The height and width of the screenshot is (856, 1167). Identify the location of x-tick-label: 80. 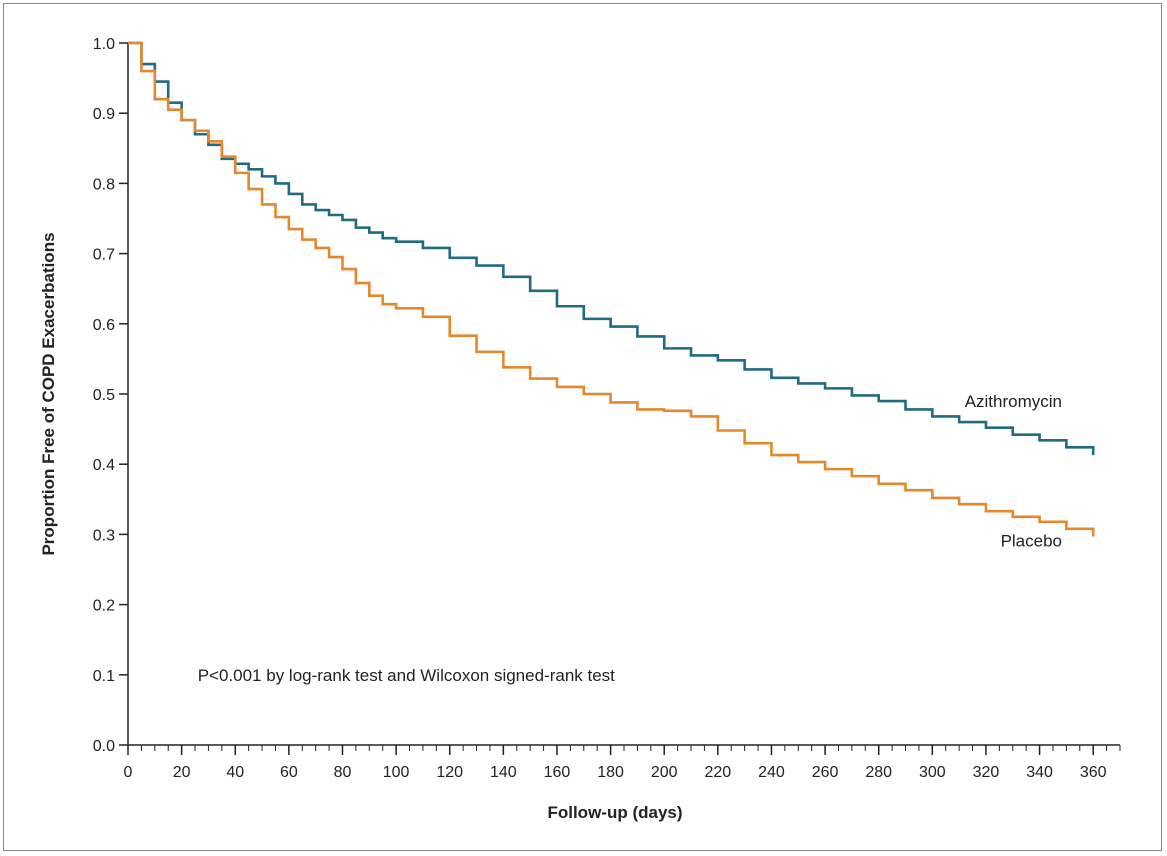
(343, 772).